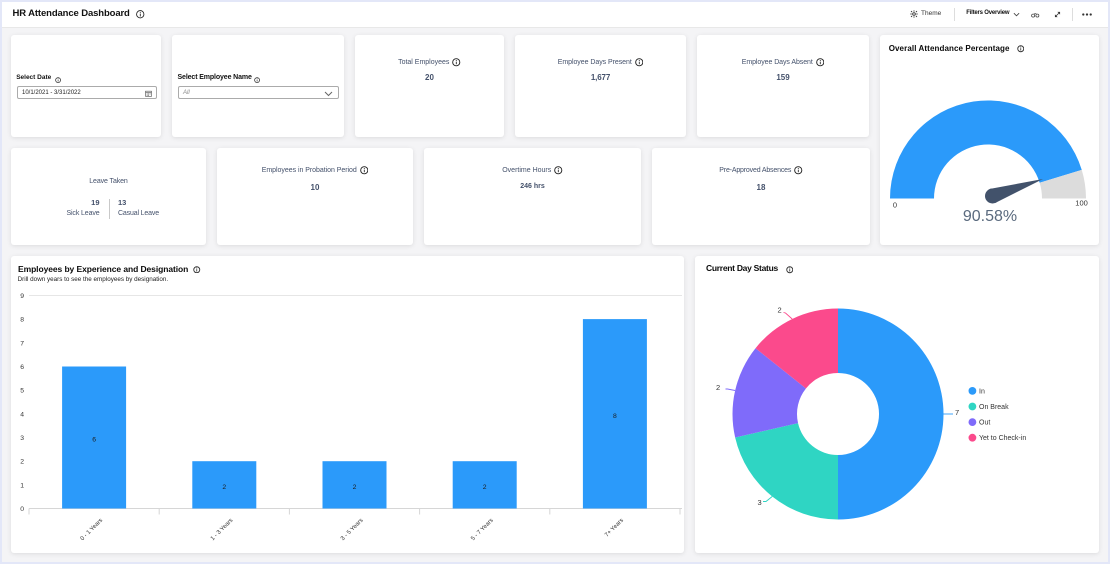  What do you see at coordinates (22, 485) in the screenshot?
I see `svg-text: 1` at bounding box center [22, 485].